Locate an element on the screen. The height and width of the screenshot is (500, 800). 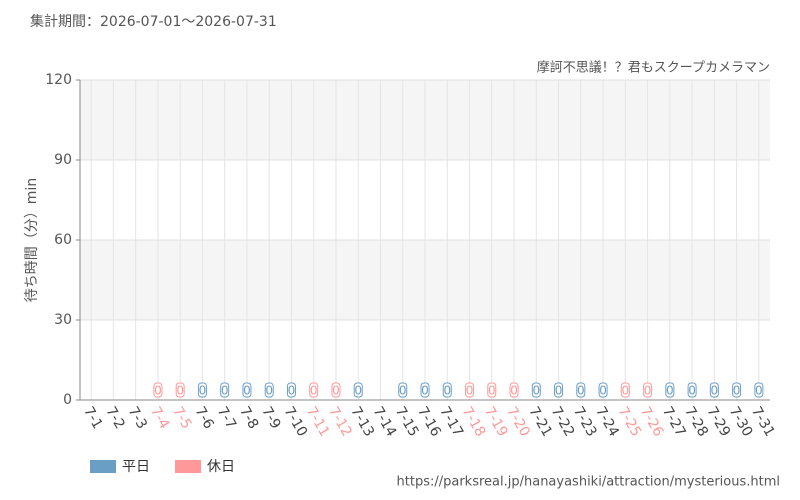
x-tick-label: 7-7 is located at coordinates (226, 418).